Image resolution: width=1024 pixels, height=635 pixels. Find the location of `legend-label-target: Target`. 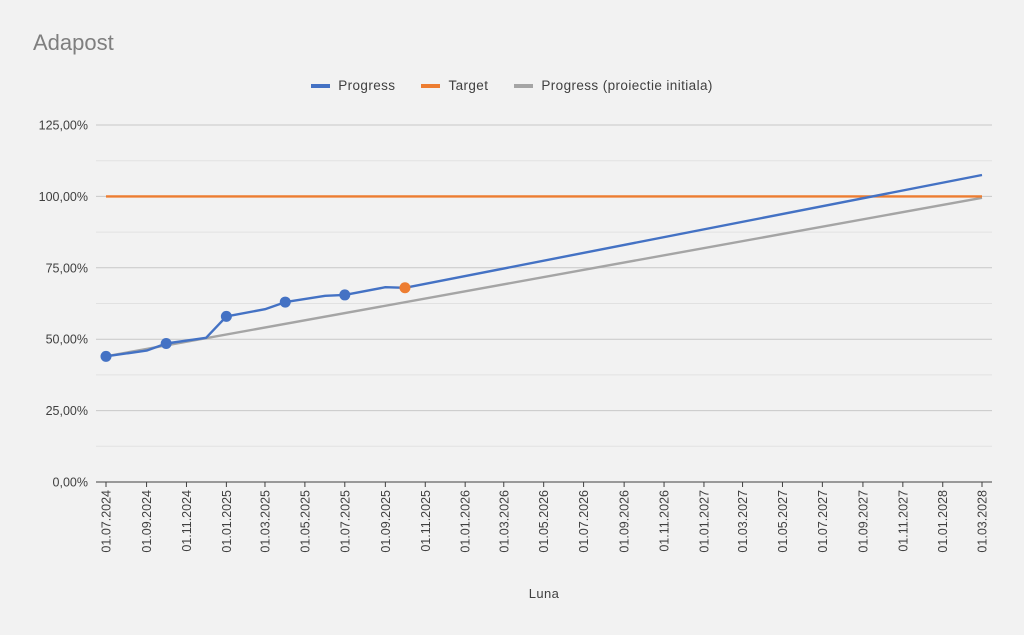

legend-label-target: Target is located at coordinates (468, 85).